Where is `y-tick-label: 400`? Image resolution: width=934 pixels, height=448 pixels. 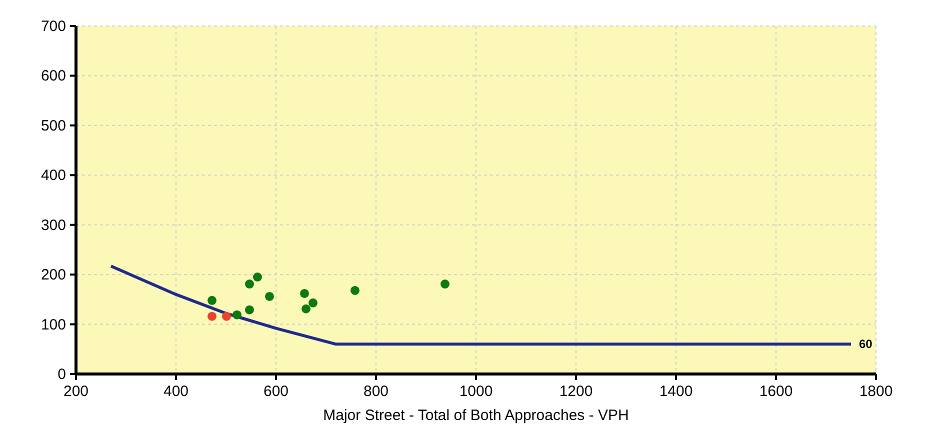 y-tick-label: 400 is located at coordinates (53, 175).